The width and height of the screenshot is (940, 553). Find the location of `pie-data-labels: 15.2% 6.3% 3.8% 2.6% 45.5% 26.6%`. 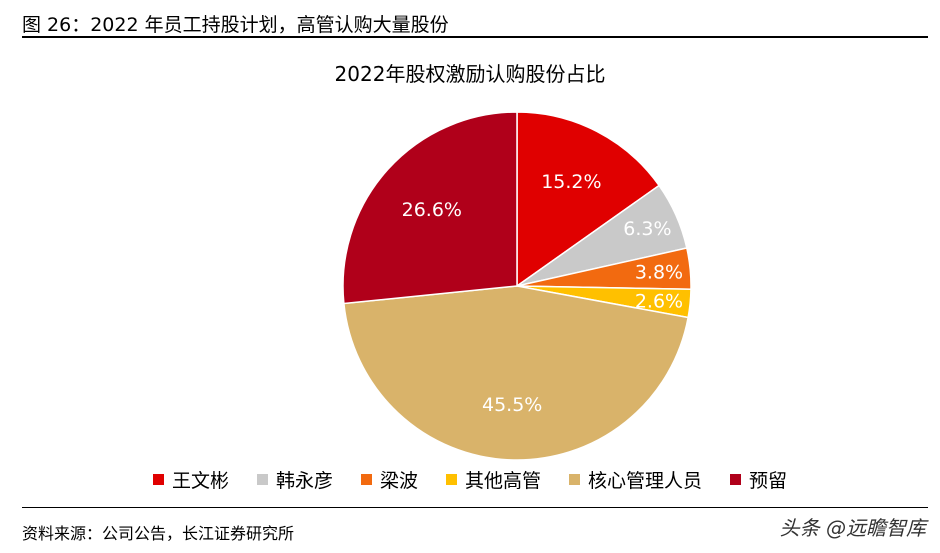

pie-data-labels: 15.2% 6.3% 3.8% 2.6% 45.5% 26.6% is located at coordinates (542, 293).